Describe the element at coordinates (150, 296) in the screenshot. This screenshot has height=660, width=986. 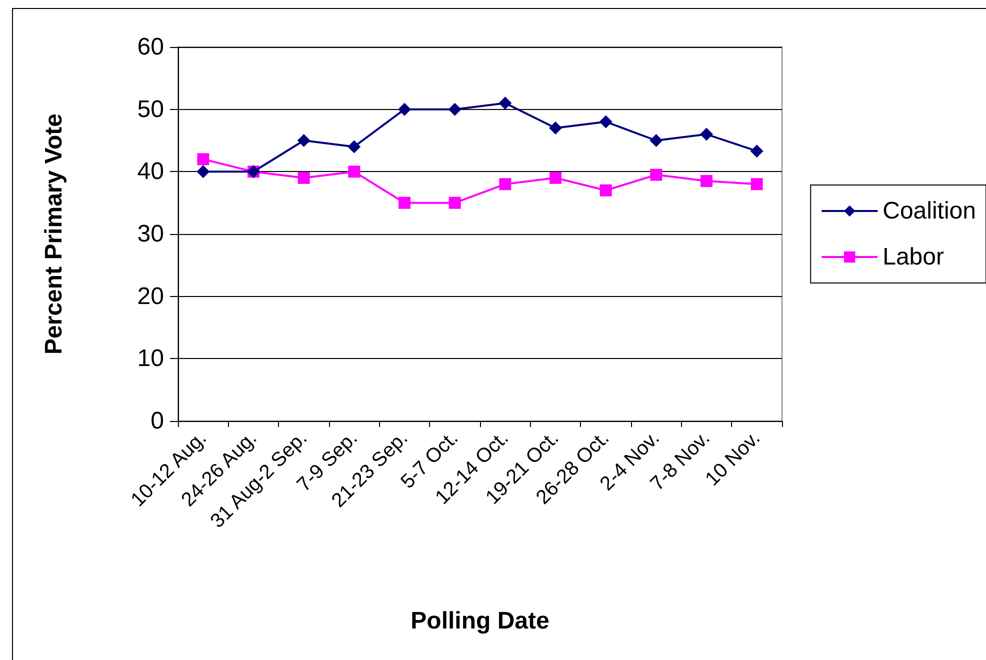
I see `y-tick-label: 20` at that location.